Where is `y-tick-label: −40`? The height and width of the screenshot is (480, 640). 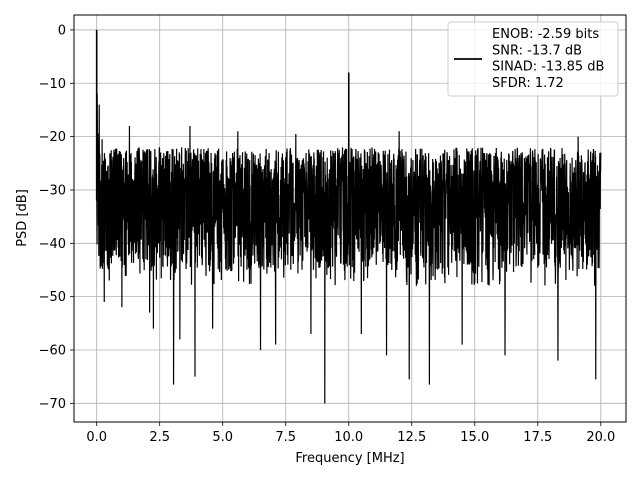 y-tick-label: −40 is located at coordinates (52, 244).